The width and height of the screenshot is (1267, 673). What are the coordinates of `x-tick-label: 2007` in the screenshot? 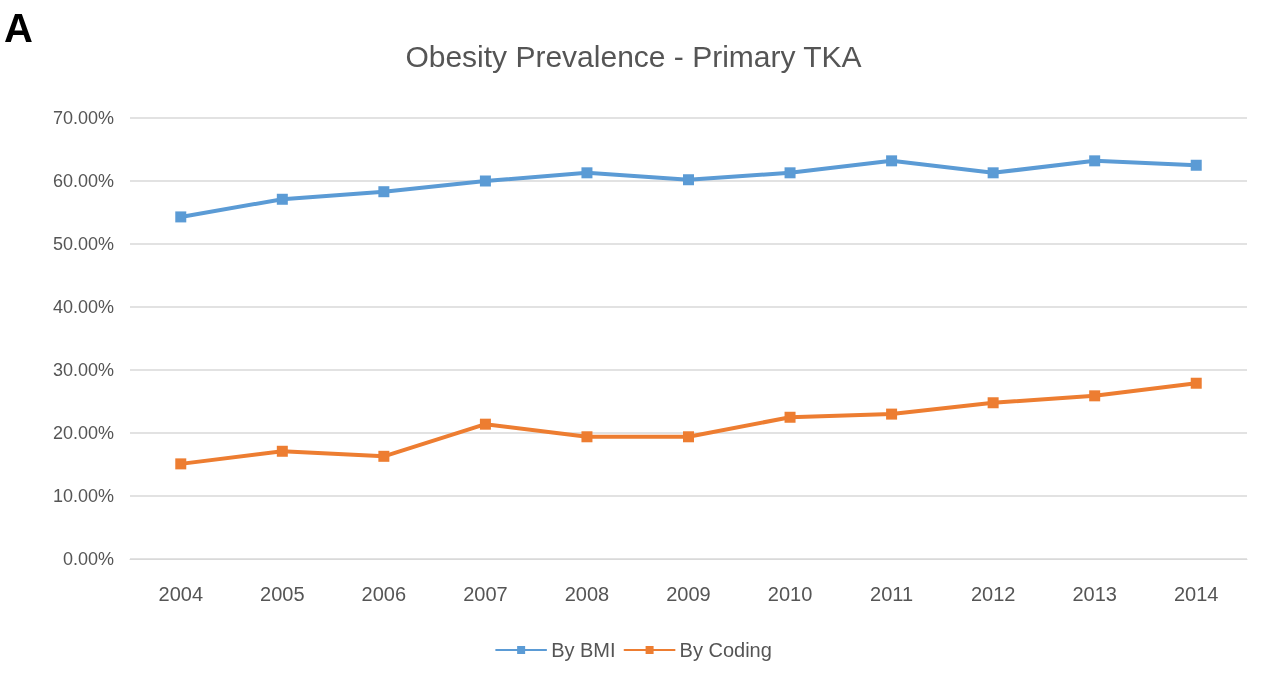 It's located at (485, 594).